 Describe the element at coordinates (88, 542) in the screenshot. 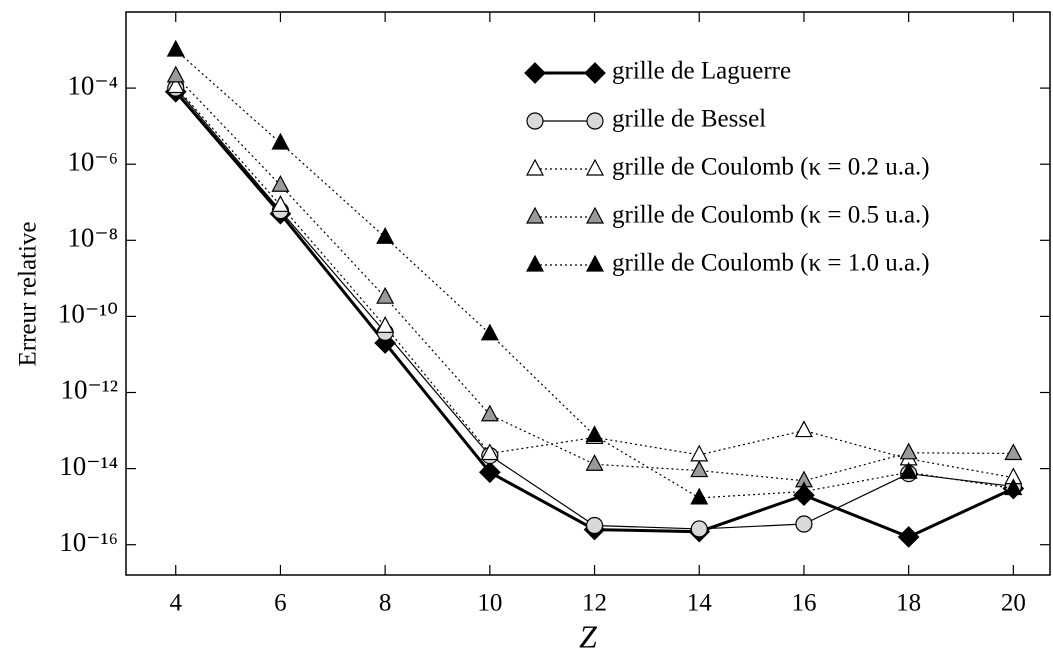

I see `y-tick-label: 10⁻¹⁶` at that location.